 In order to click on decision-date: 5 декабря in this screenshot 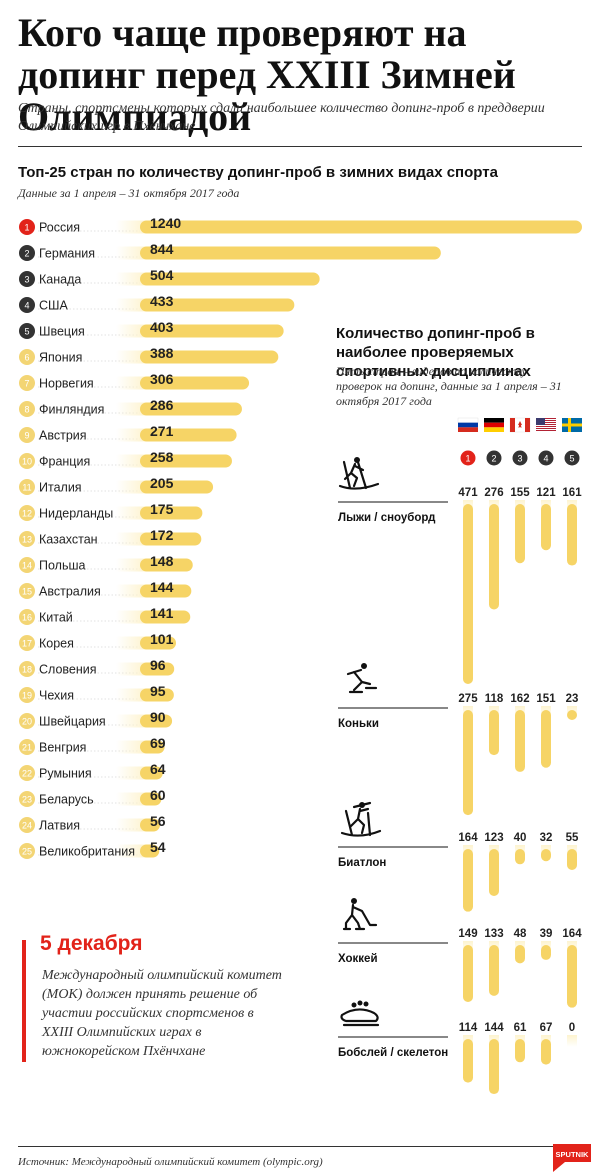, I will do `click(91, 943)`.